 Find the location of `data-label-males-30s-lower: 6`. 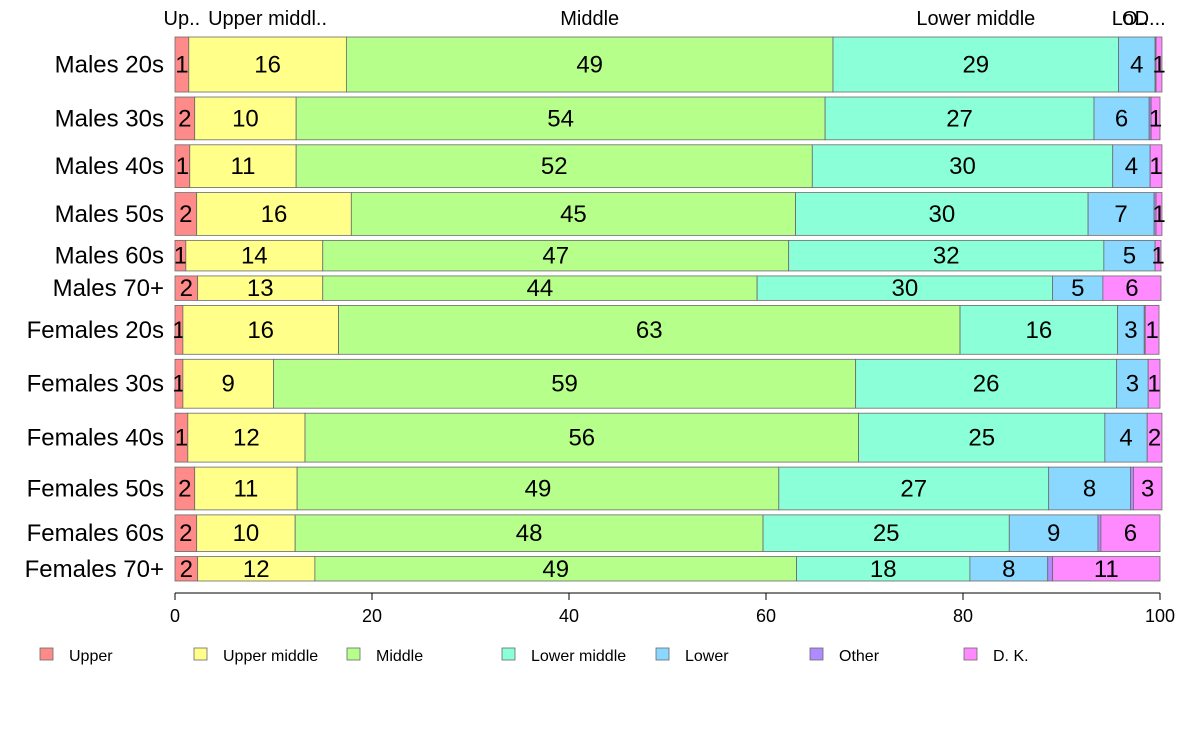

data-label-males-30s-lower: 6 is located at coordinates (1121, 118).